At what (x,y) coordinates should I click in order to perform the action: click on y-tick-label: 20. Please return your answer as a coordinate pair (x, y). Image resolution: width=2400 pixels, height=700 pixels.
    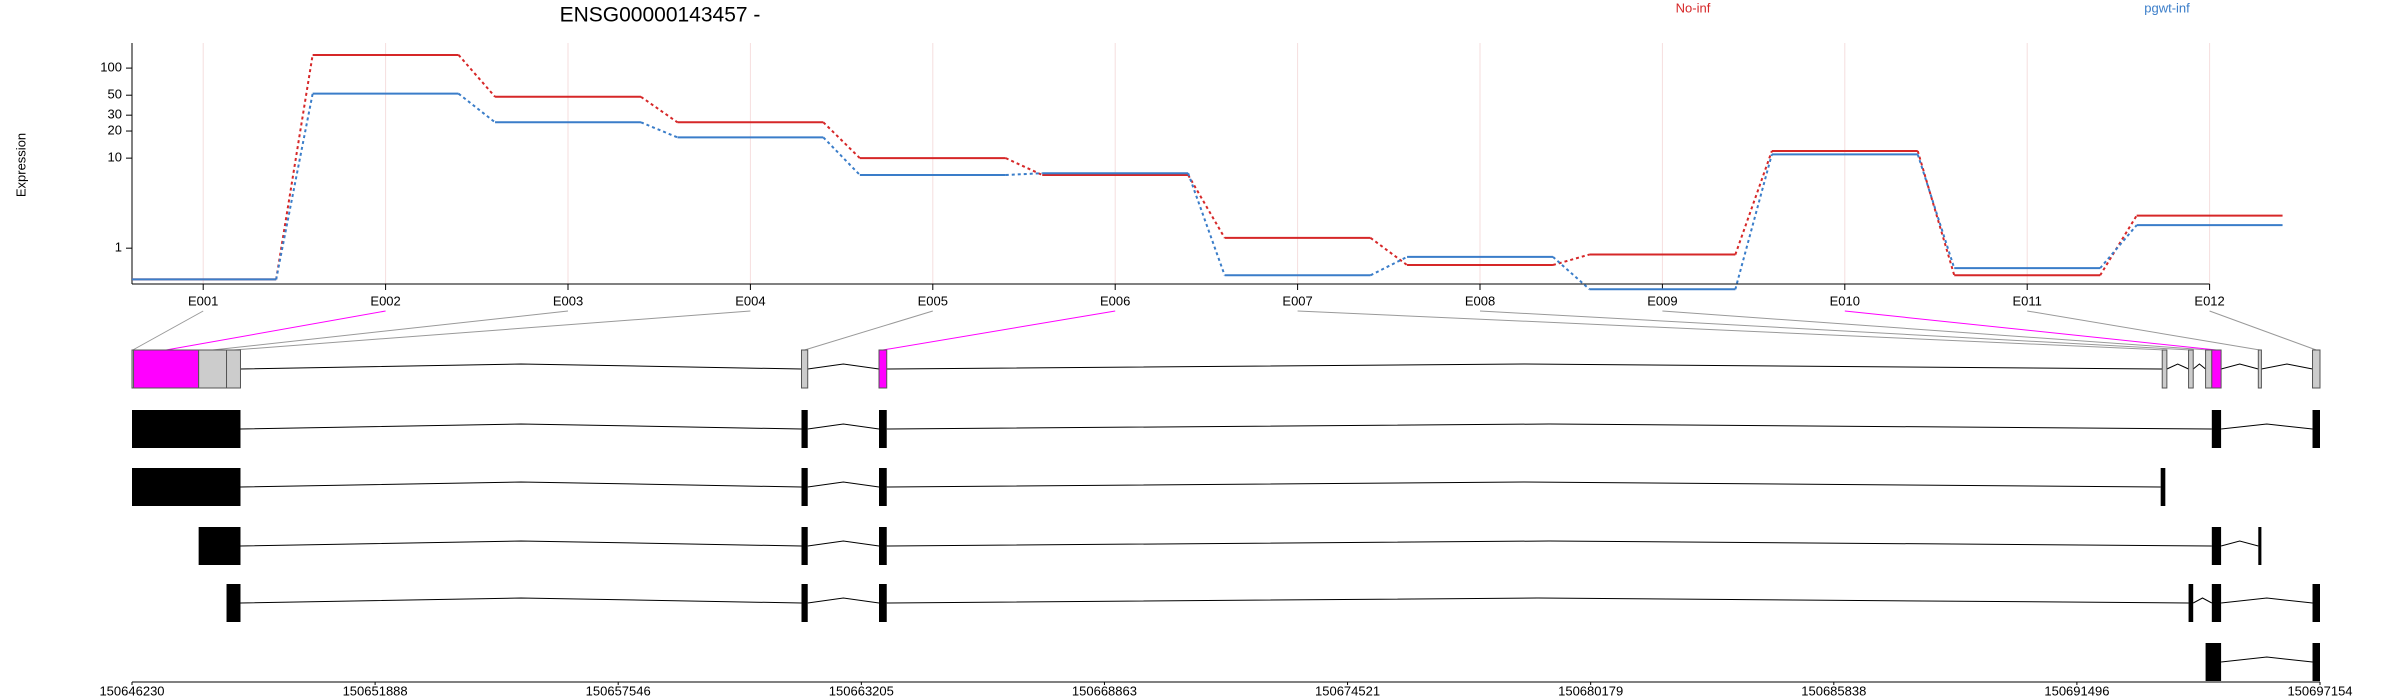
    Looking at the image, I should click on (115, 129).